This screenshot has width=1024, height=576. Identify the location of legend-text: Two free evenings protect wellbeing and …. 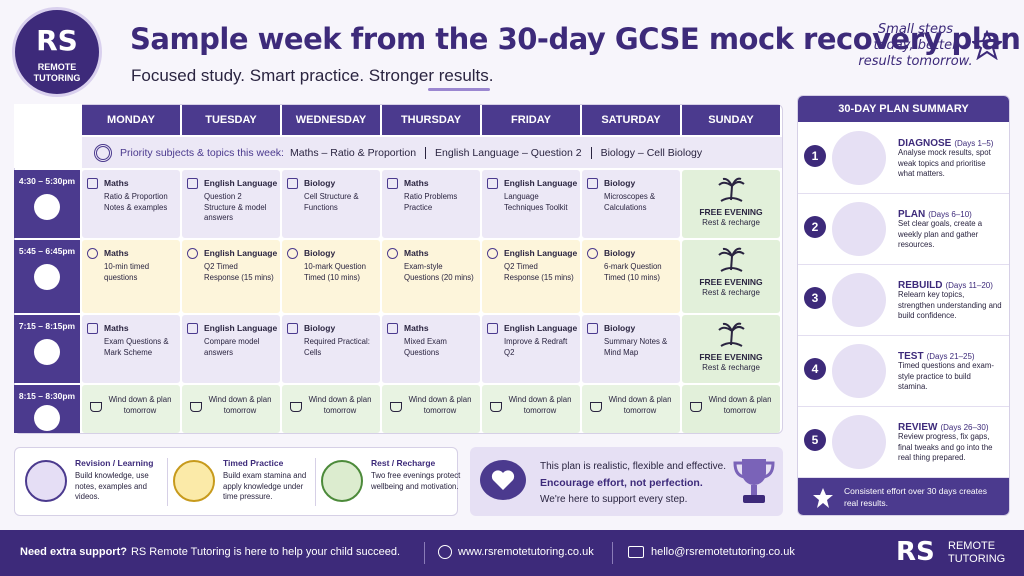
(416, 481).